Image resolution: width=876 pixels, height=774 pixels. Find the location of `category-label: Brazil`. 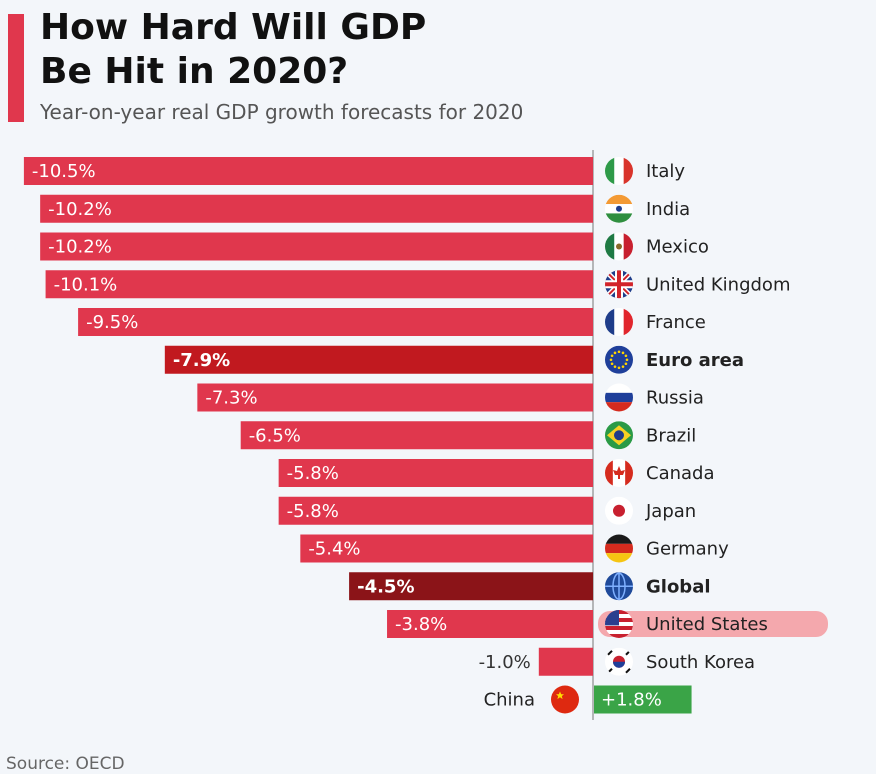

category-label: Brazil is located at coordinates (671, 435).